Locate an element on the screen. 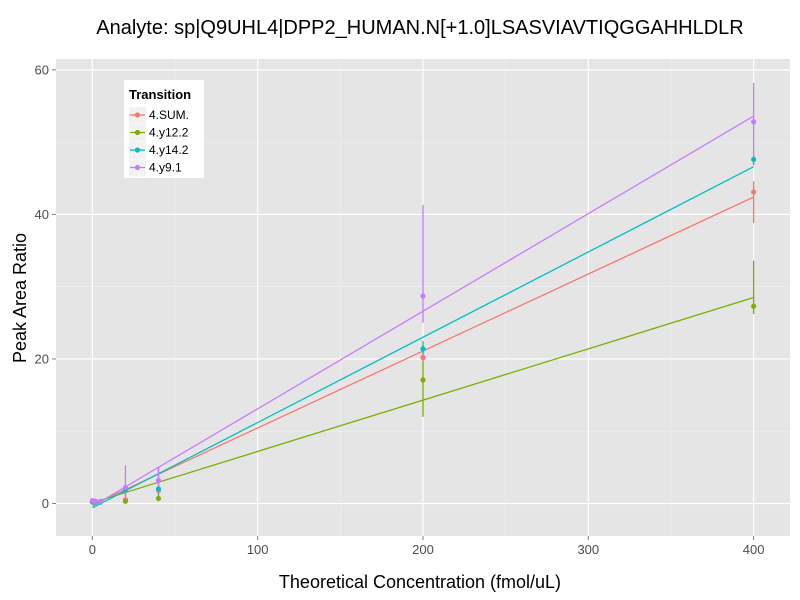 This screenshot has height=600, width=800. x-axis-title: Theoretical Concentration (fmol/uL) is located at coordinates (420, 582).